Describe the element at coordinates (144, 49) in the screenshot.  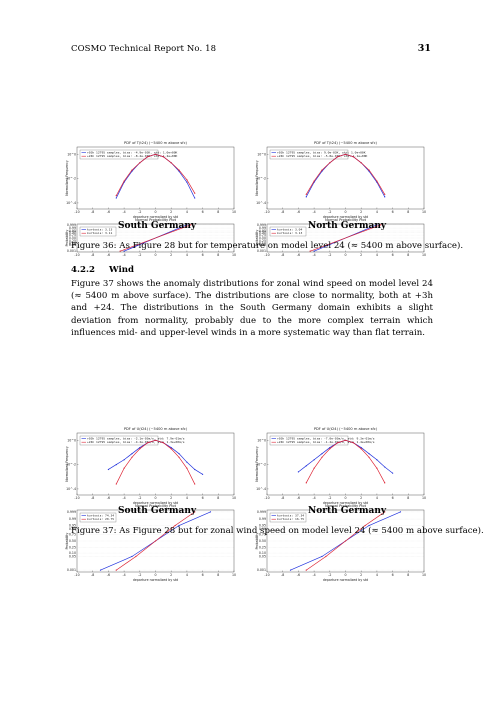
I see `running-header: COSMO Technical Report No. 18` at that location.